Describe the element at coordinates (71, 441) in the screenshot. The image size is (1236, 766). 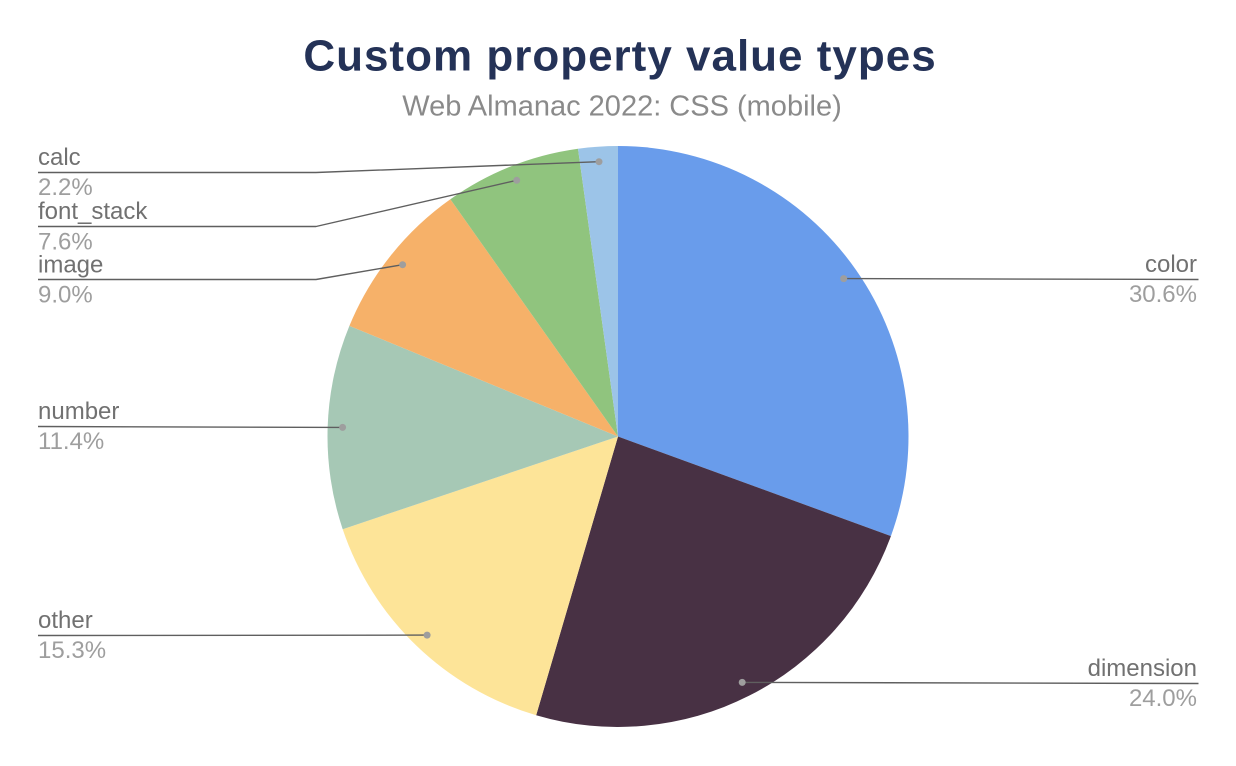
I see `svg-text: 11.4%` at that location.